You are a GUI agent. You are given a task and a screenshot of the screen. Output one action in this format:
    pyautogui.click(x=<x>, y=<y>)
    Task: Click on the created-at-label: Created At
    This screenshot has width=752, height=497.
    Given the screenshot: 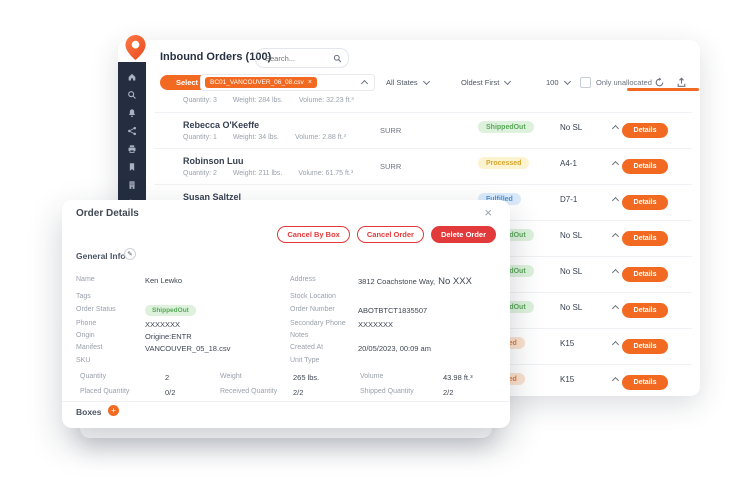 What is the action you would take?
    pyautogui.click(x=307, y=347)
    